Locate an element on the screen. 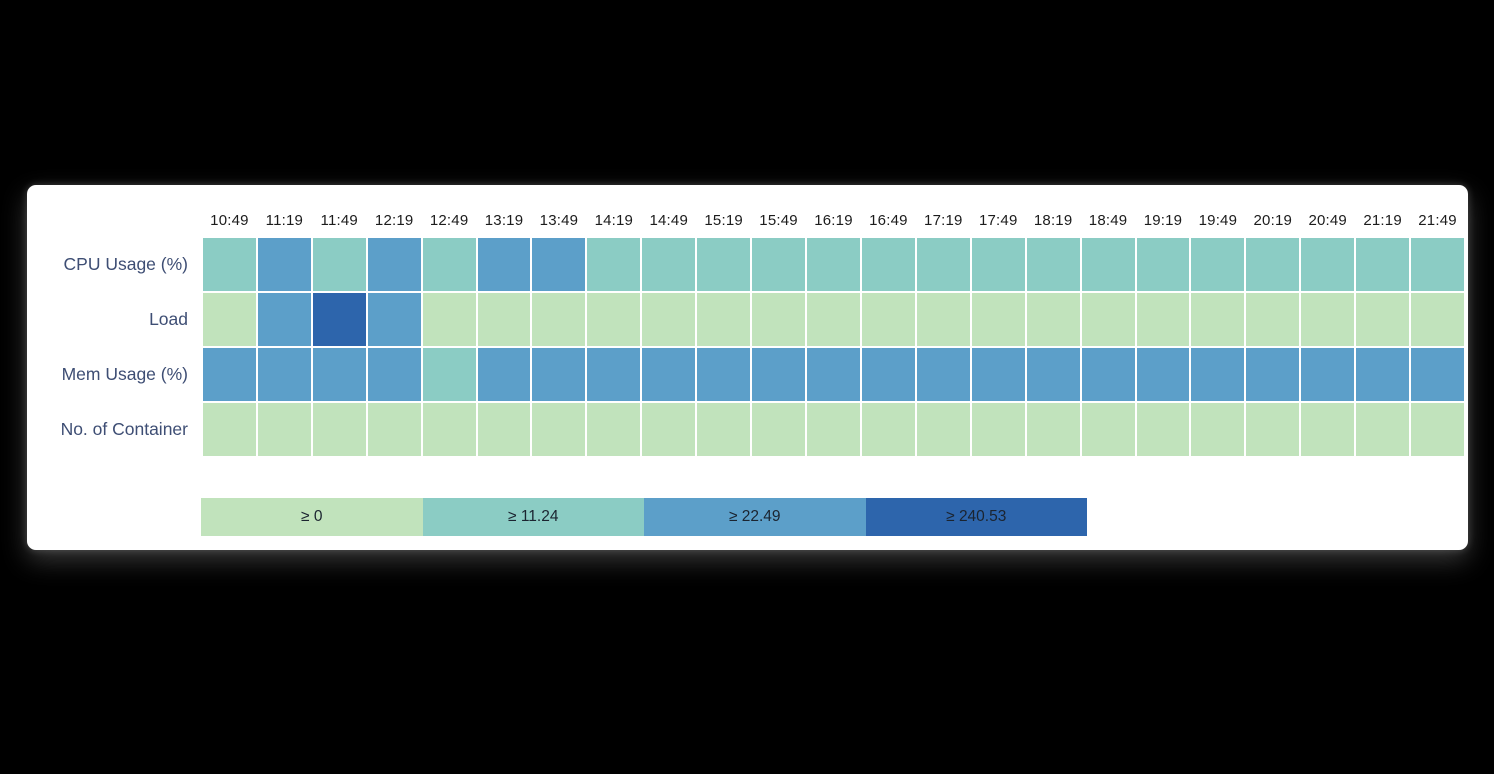 The height and width of the screenshot is (774, 1494). row-label: No. of Container is located at coordinates (124, 429).